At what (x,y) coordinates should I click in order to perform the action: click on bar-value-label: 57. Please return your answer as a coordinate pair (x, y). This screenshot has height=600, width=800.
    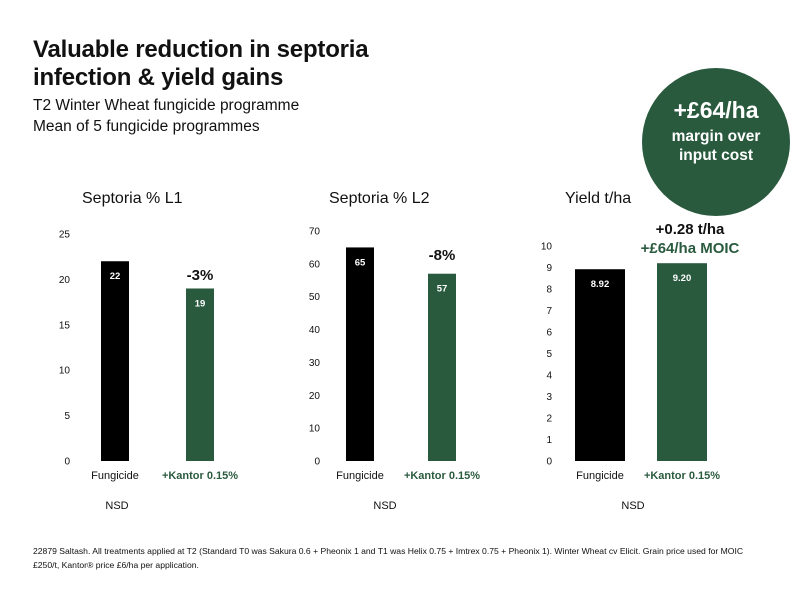
    Looking at the image, I should click on (442, 289).